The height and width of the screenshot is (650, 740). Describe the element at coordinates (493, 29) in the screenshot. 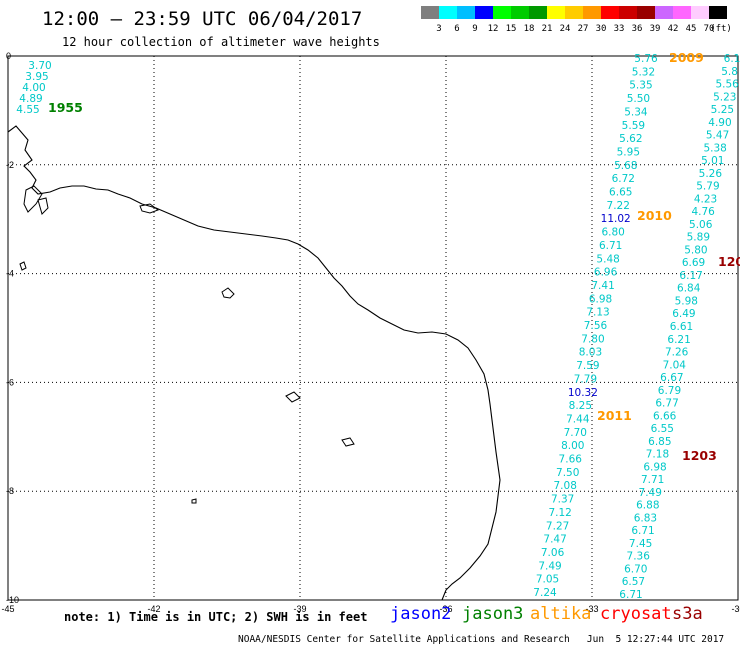

I see `color-scale-label: 12` at that location.